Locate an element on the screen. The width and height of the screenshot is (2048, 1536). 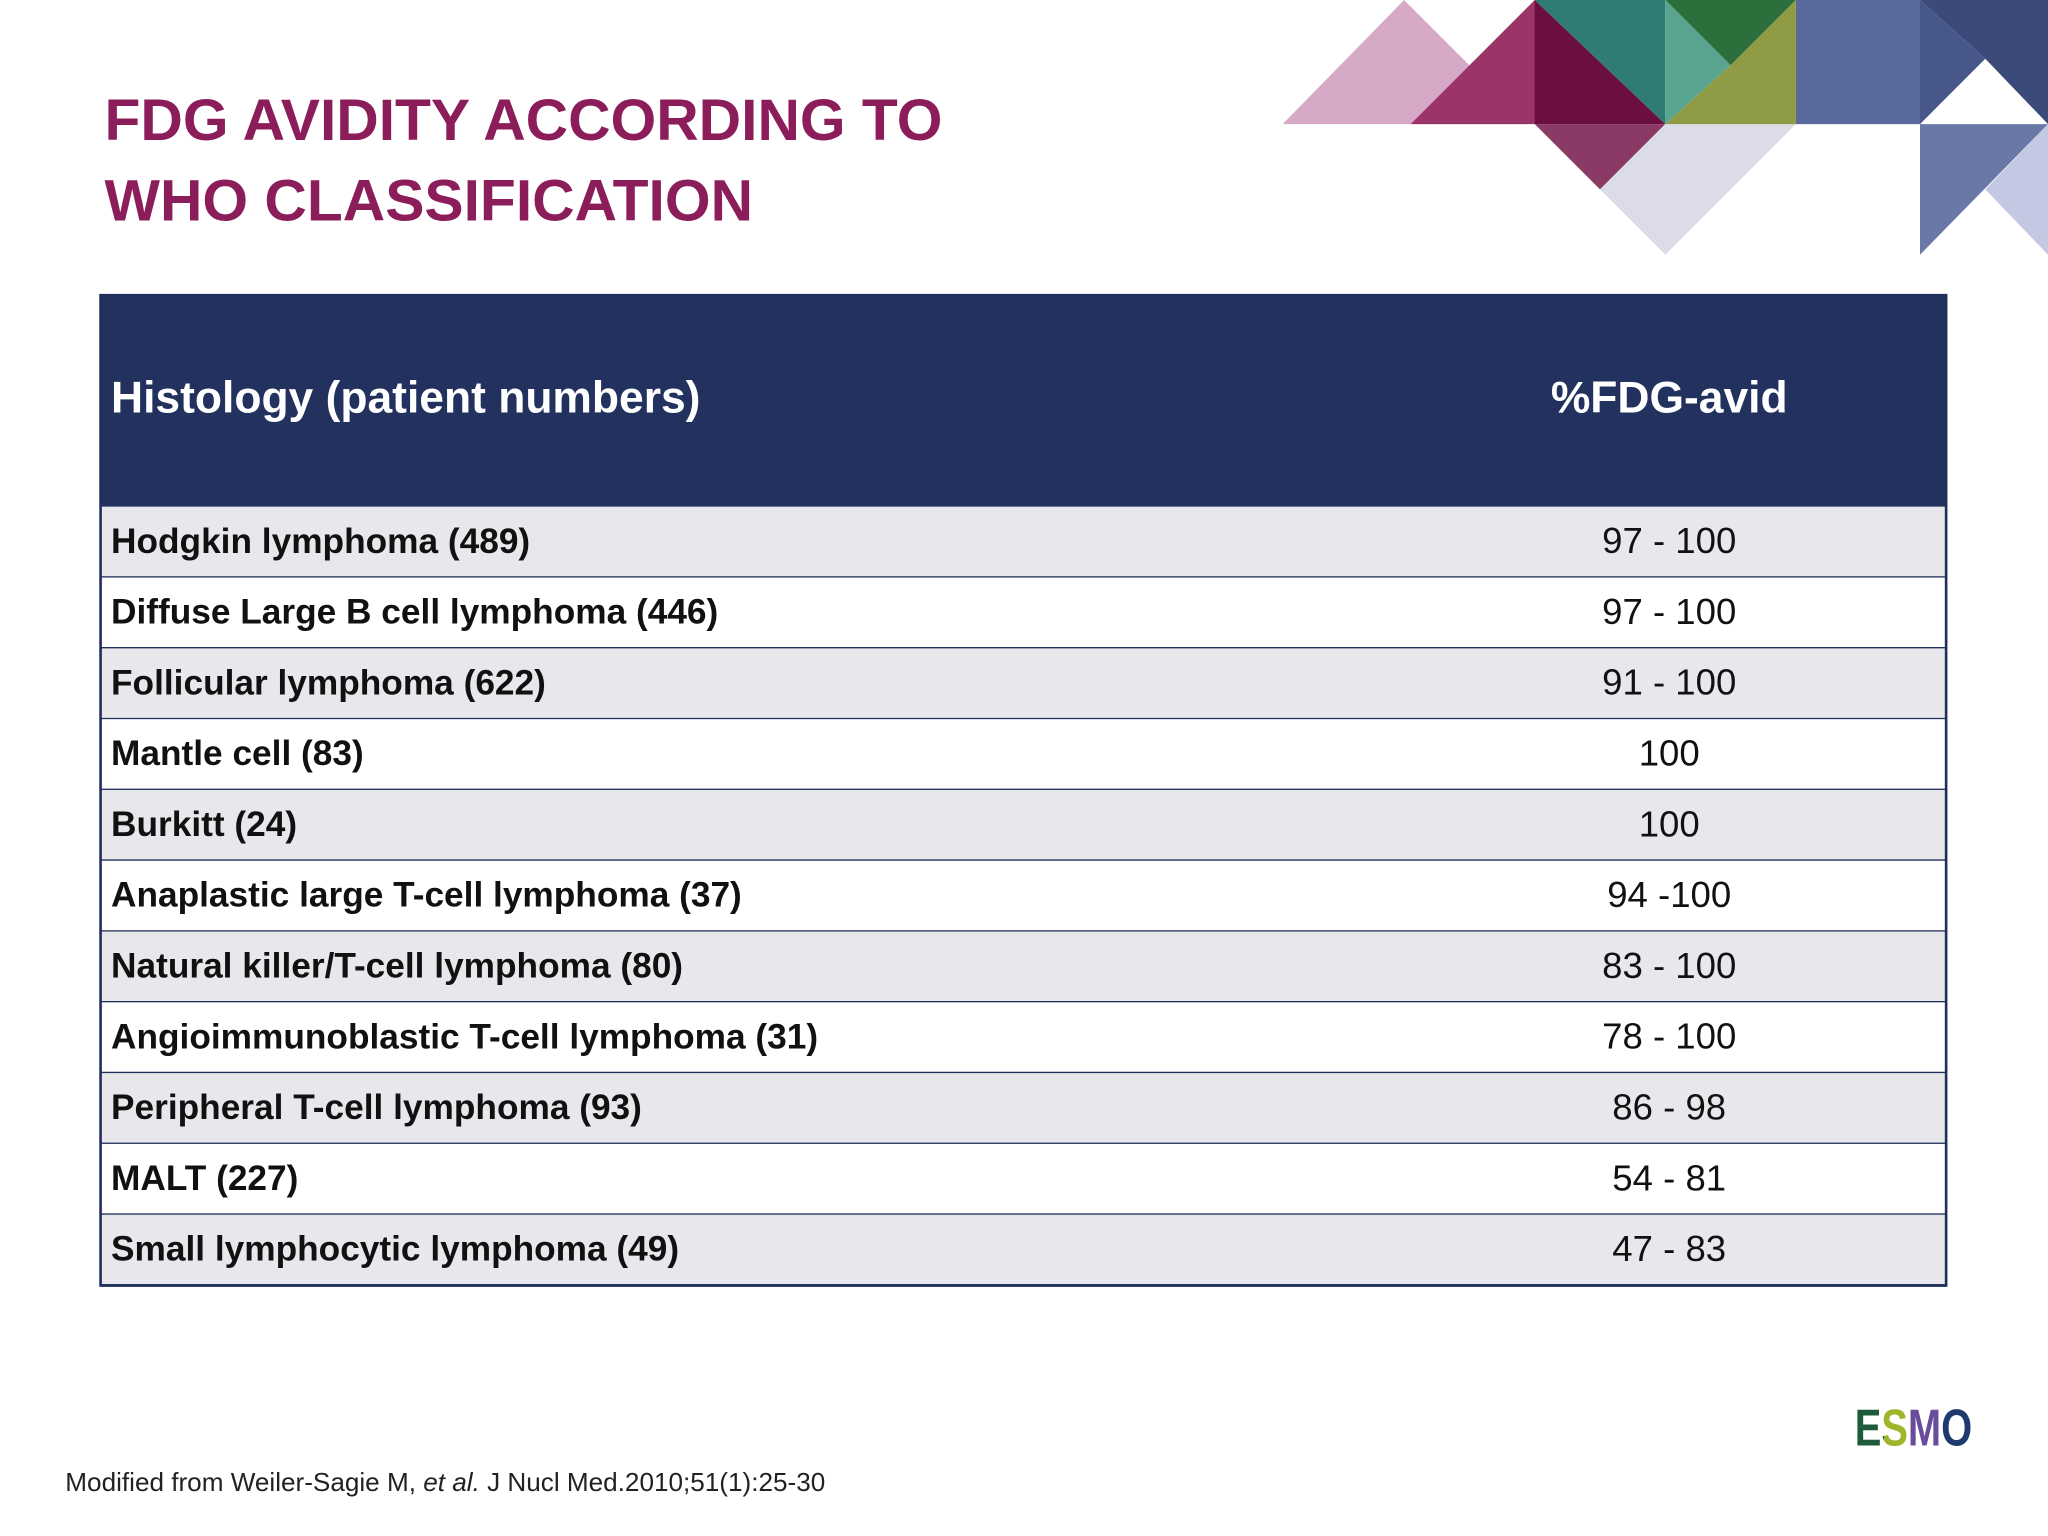
decoration is located at coordinates (1665, 127).